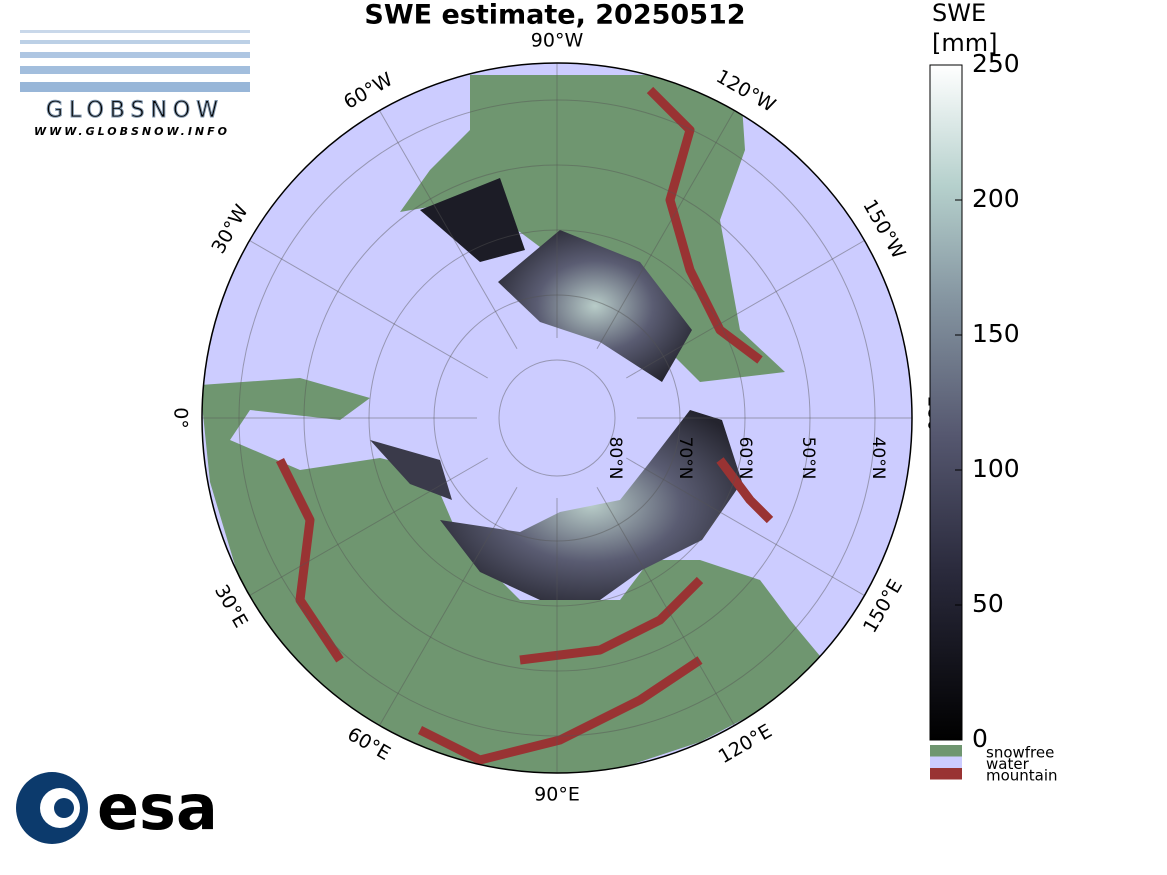  What do you see at coordinates (988, 603) in the screenshot?
I see `colorbar-tick-label: 50` at bounding box center [988, 603].